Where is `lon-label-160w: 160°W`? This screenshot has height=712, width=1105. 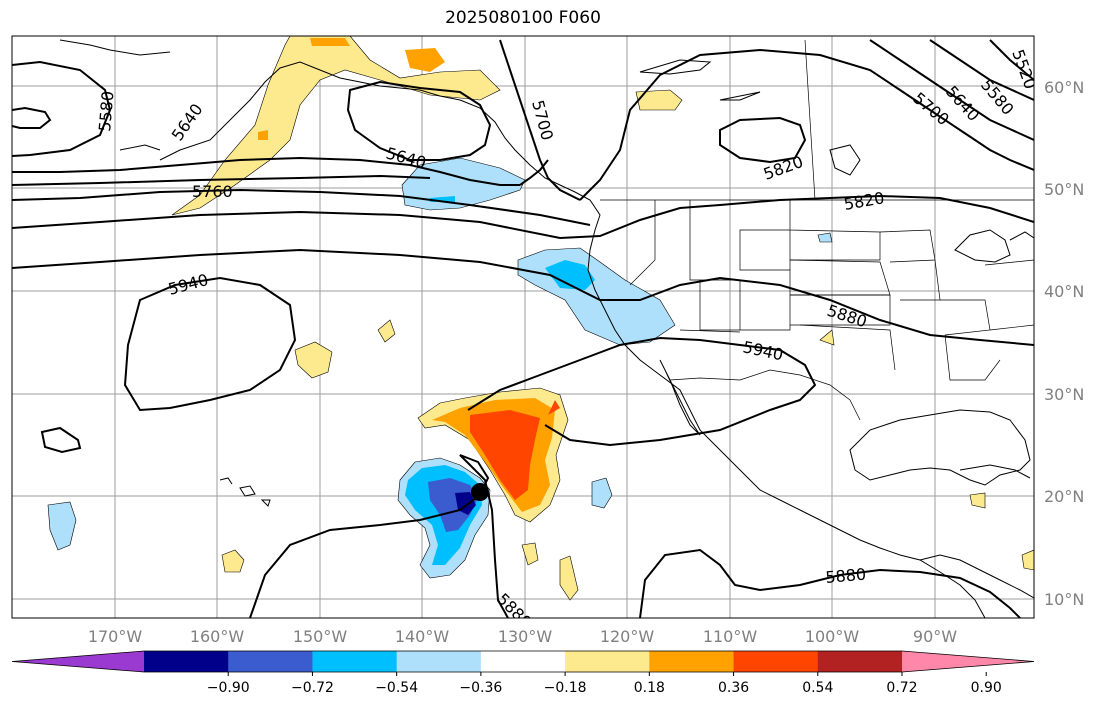 lon-label-160w: 160°W is located at coordinates (217, 636).